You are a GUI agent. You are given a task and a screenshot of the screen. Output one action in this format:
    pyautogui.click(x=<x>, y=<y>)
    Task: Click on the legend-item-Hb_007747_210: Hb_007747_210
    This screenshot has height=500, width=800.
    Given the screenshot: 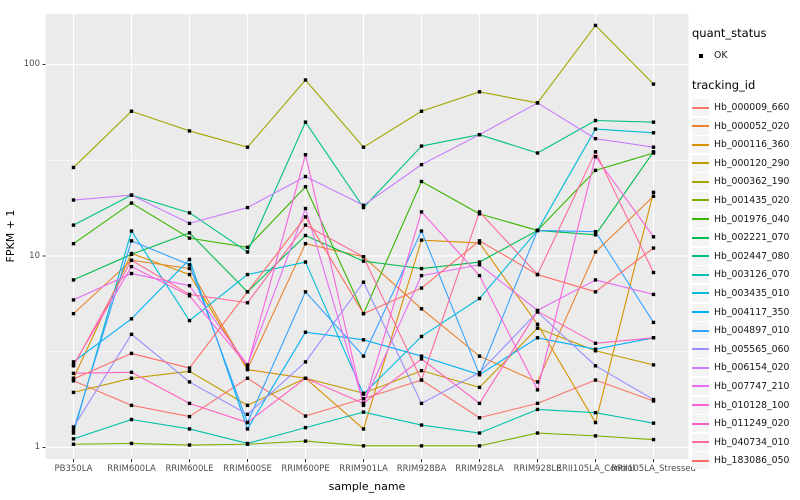 What is the action you would take?
    pyautogui.click(x=746, y=386)
    